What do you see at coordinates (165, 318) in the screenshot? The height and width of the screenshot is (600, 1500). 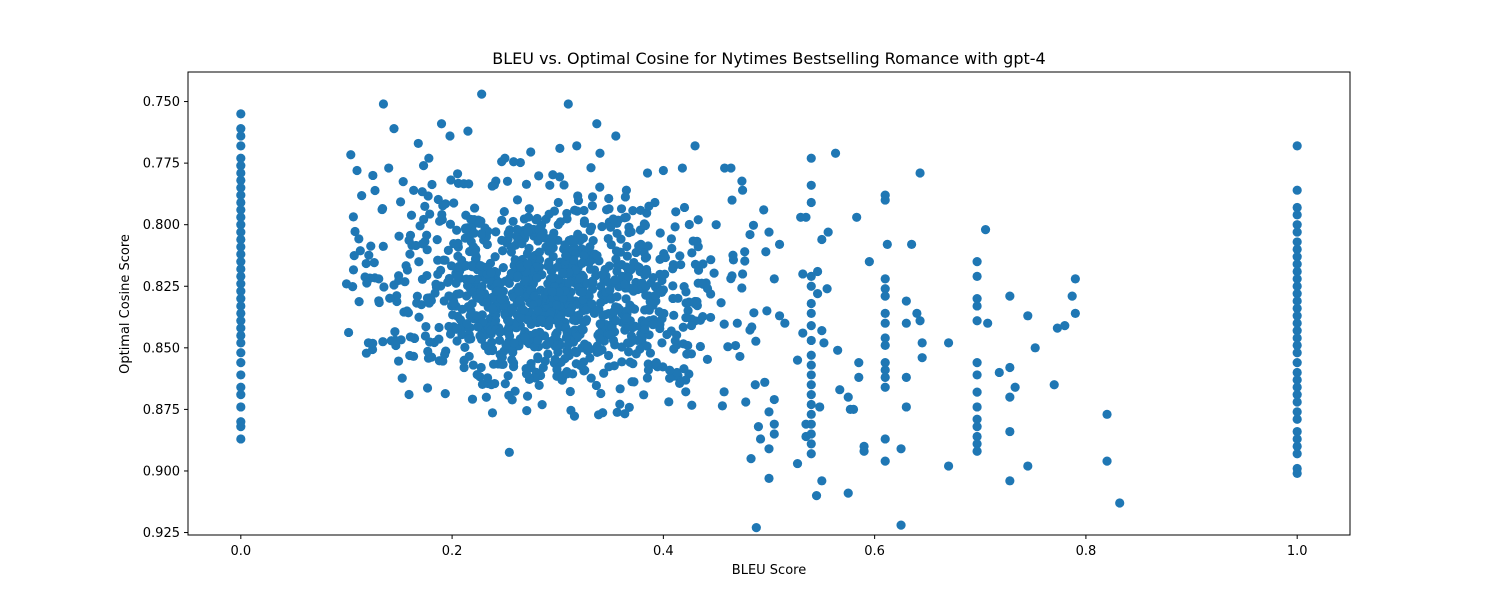 I see `y-axis: 0.750 0.775 0.800 0.825 0.850 0.875 0.900 0.925` at bounding box center [165, 318].